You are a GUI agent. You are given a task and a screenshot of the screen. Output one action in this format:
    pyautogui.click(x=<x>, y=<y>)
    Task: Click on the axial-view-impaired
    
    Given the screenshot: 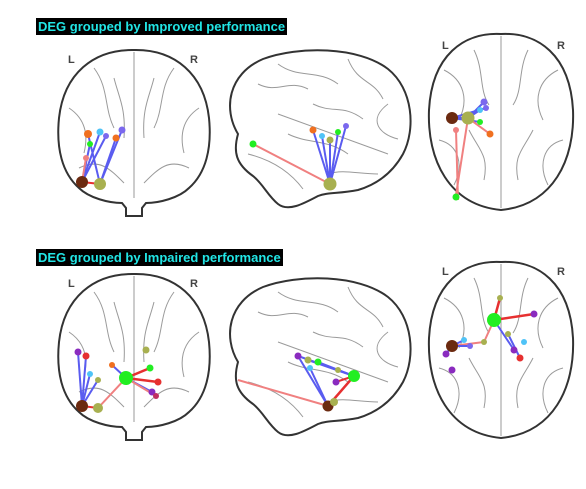 What is the action you would take?
    pyautogui.click(x=501, y=350)
    